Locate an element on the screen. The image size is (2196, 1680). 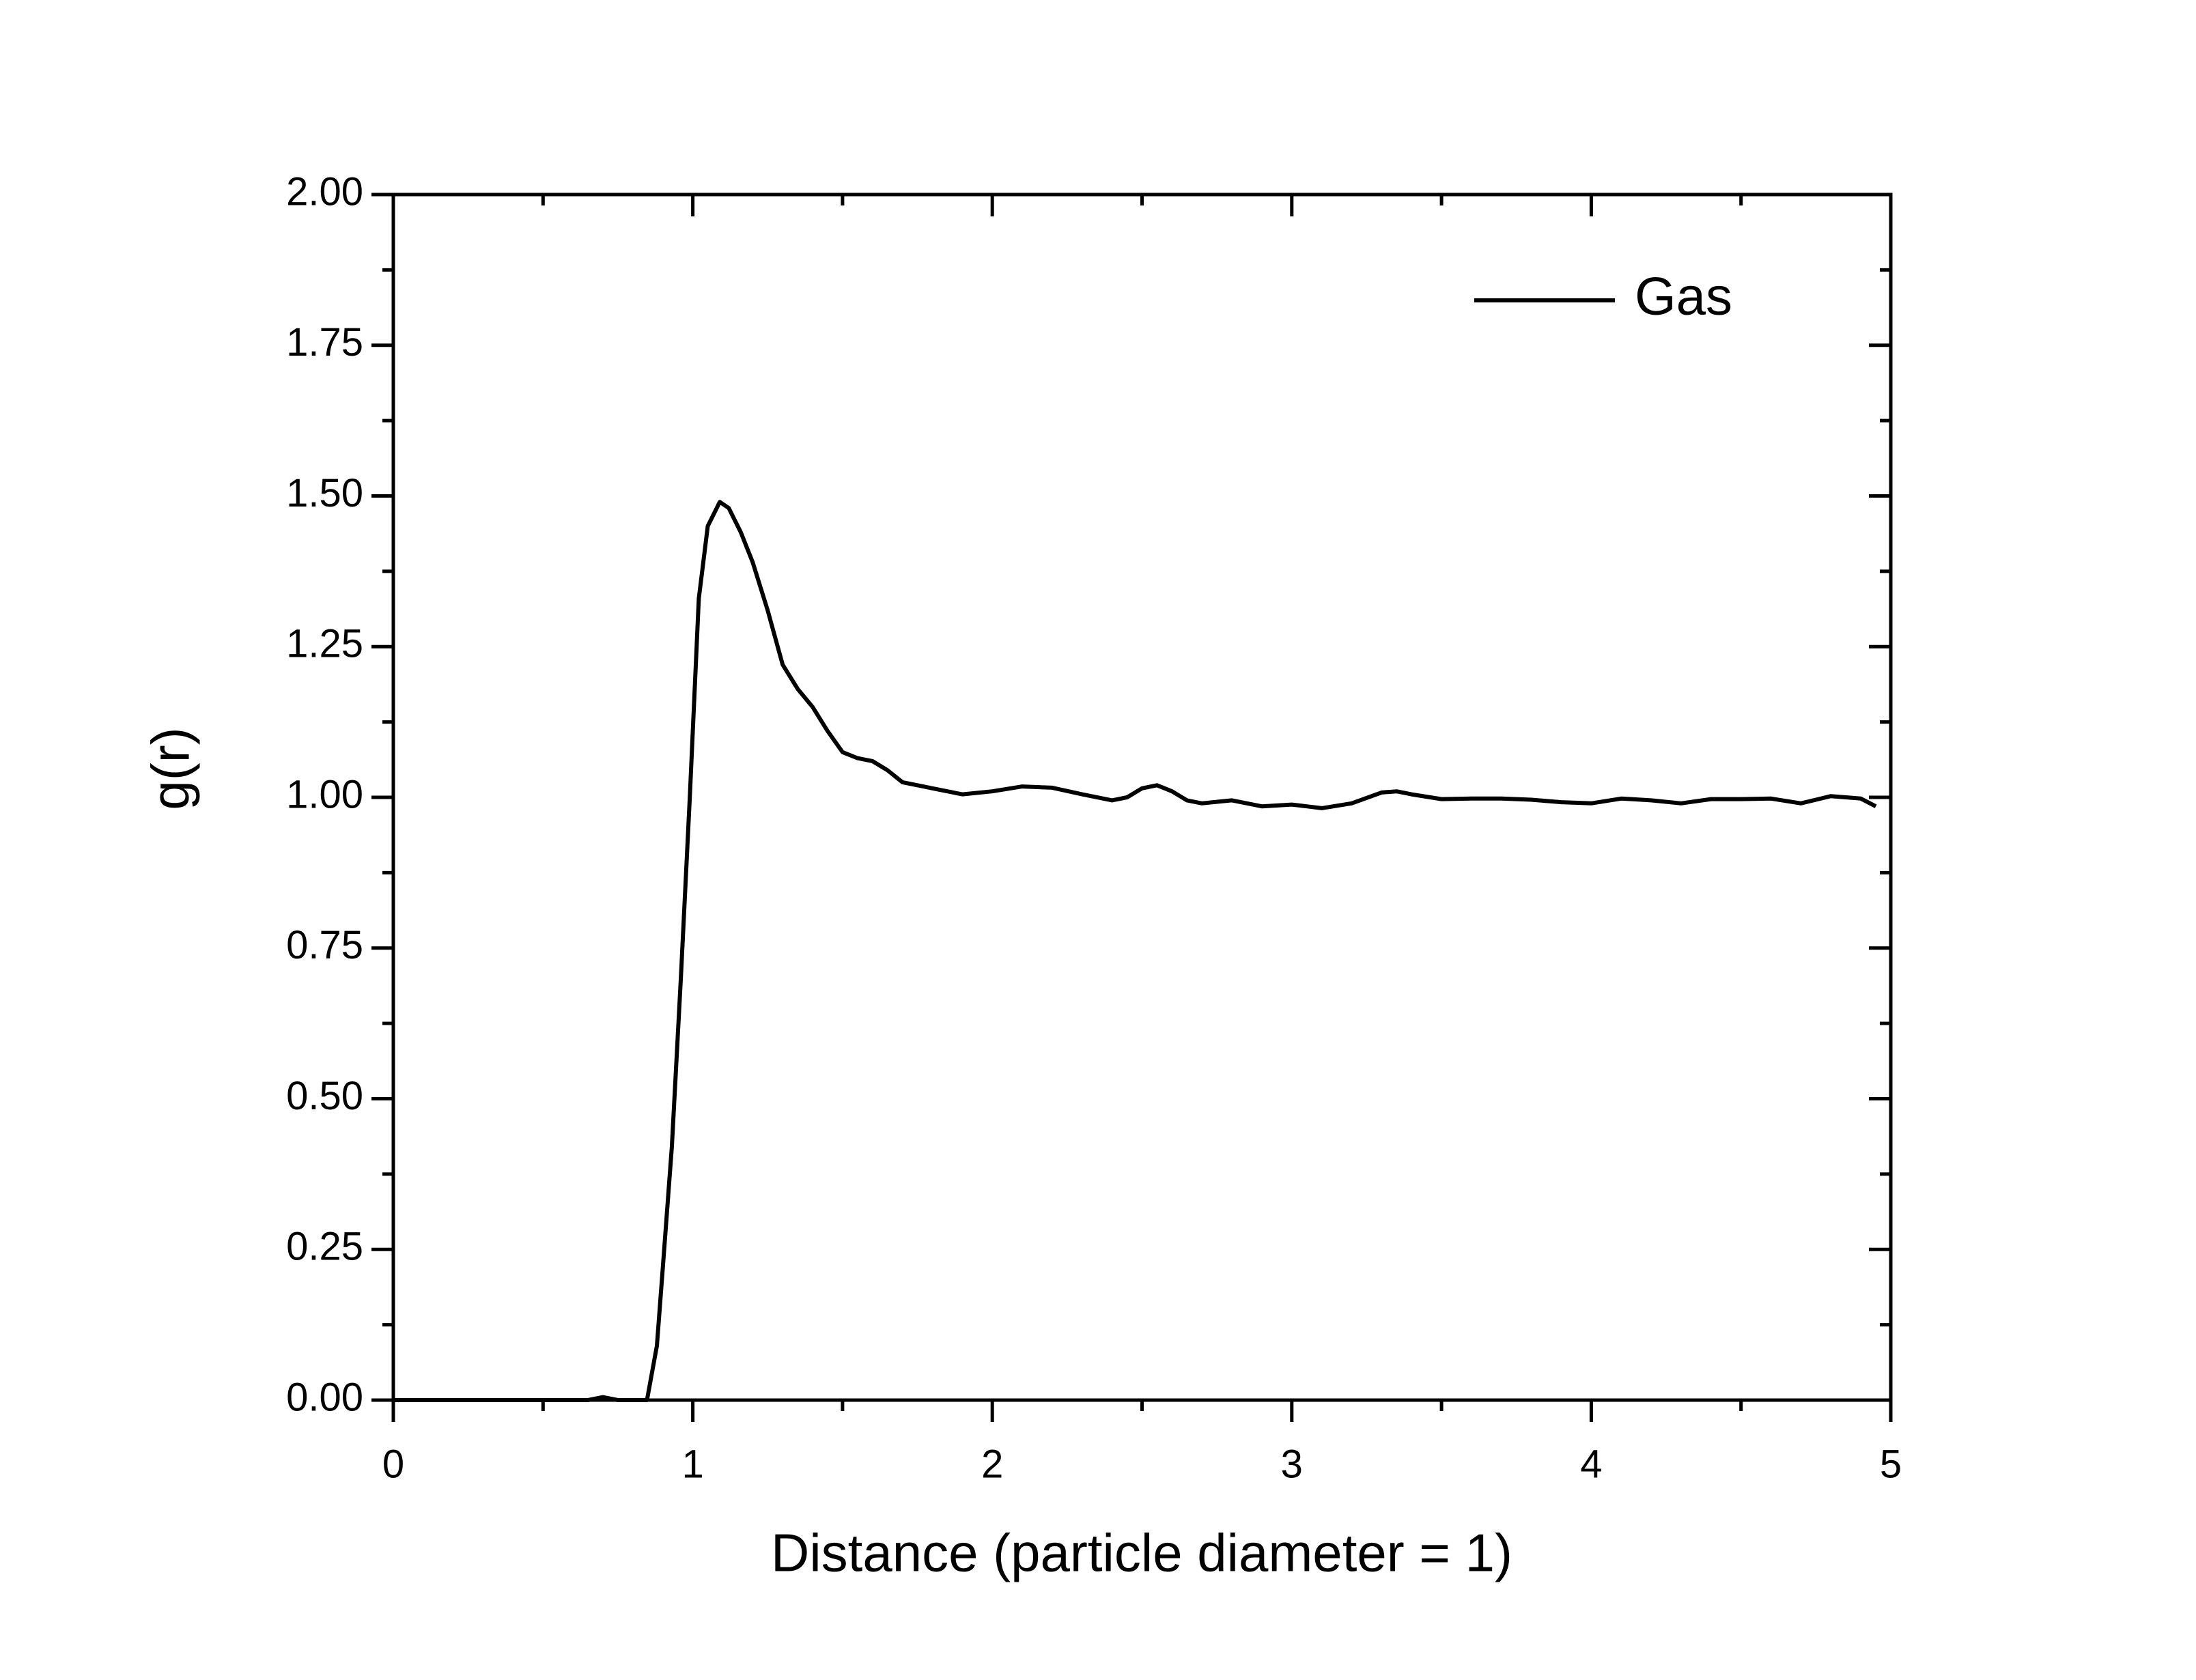
legend-label: Gas is located at coordinates (1684, 296).